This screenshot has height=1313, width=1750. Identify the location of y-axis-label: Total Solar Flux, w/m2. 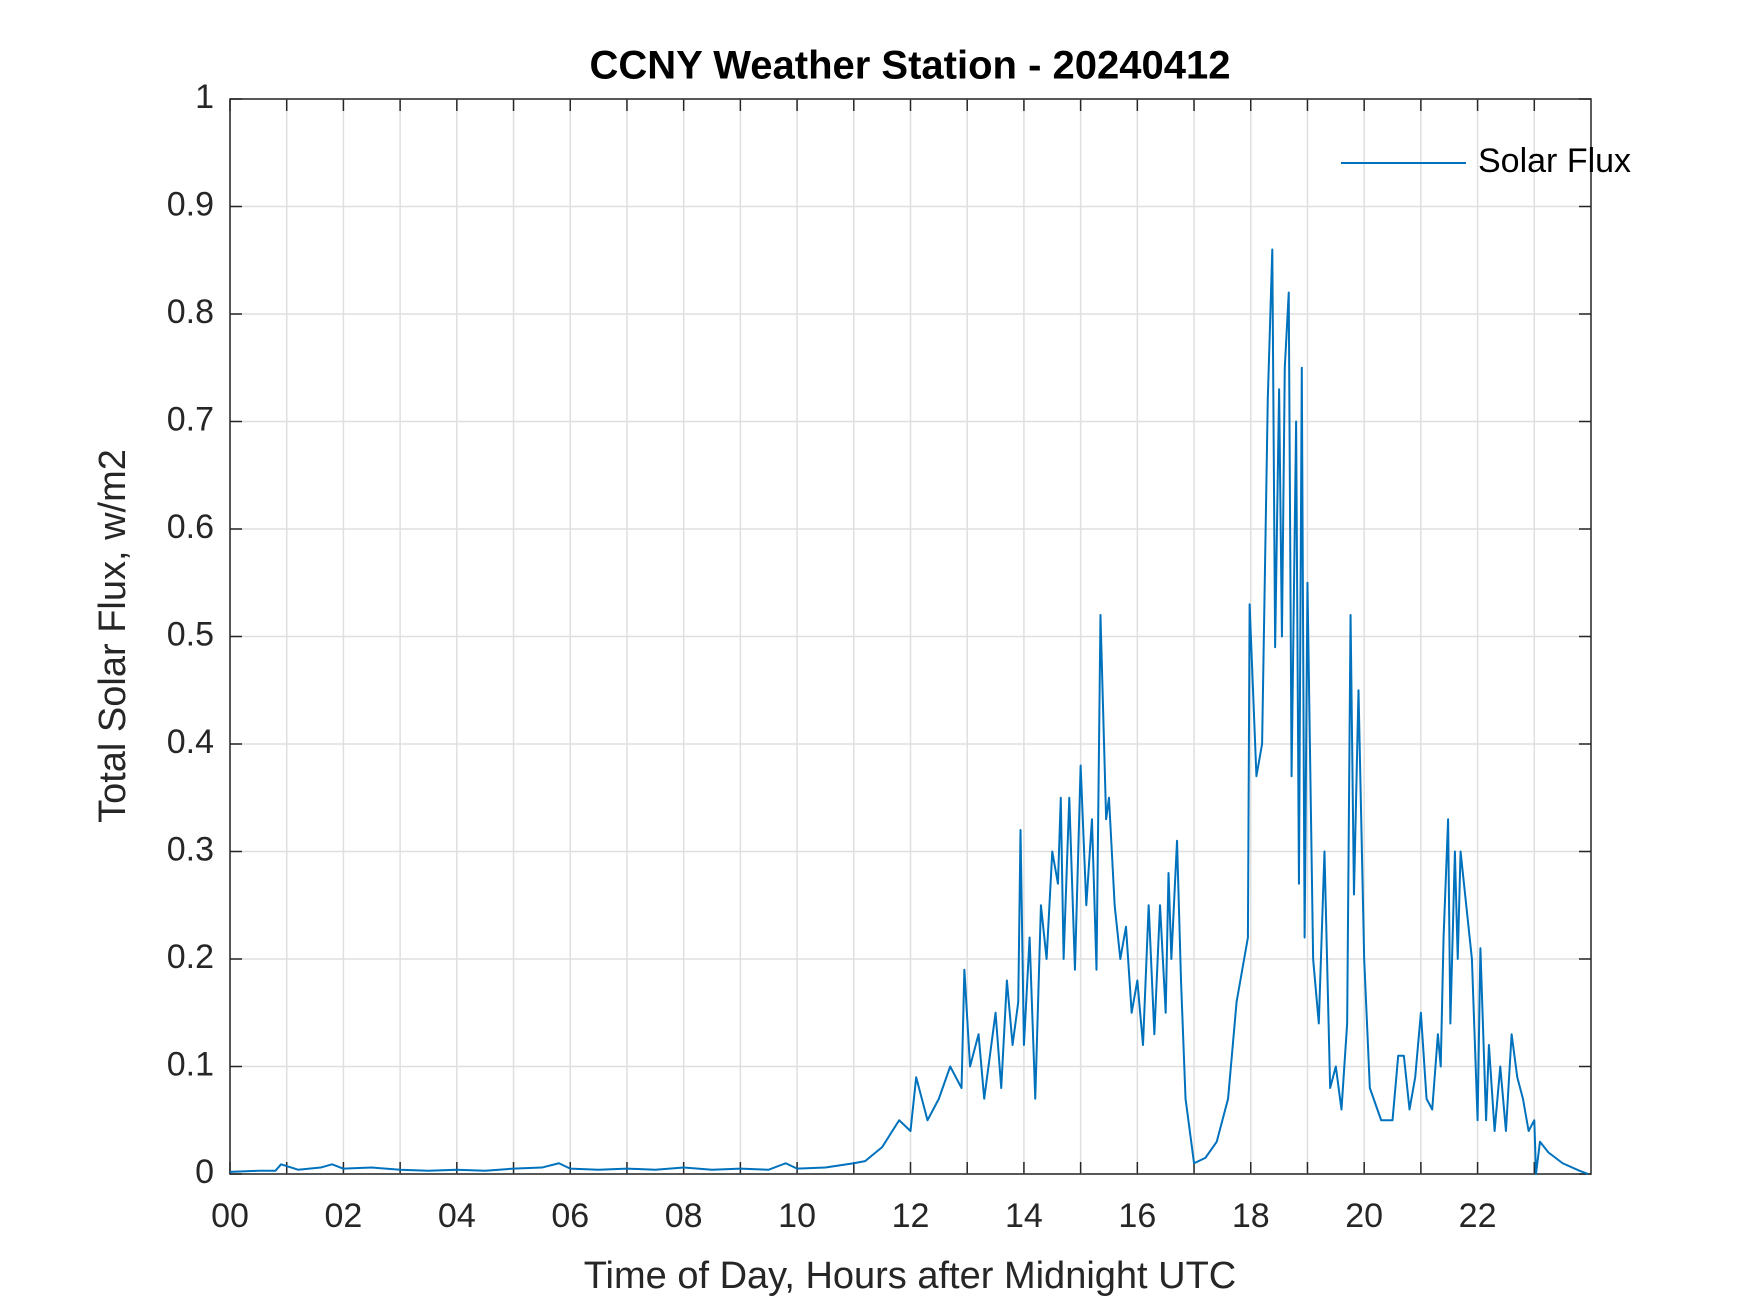
(113, 636).